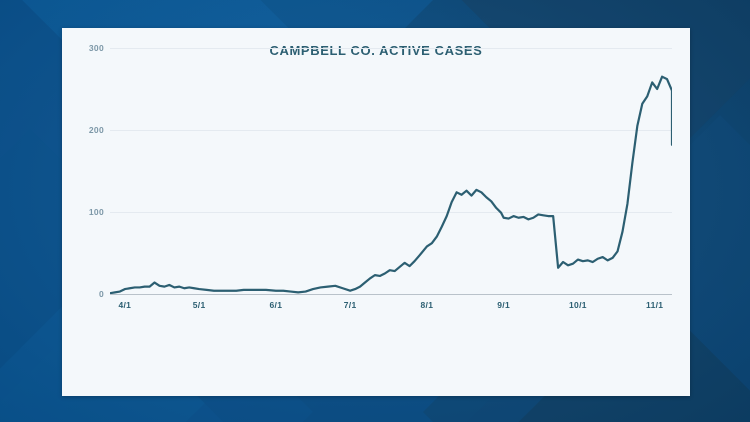 This screenshot has width=750, height=422. I want to click on x-axis-tick-label: 5/1, so click(199, 305).